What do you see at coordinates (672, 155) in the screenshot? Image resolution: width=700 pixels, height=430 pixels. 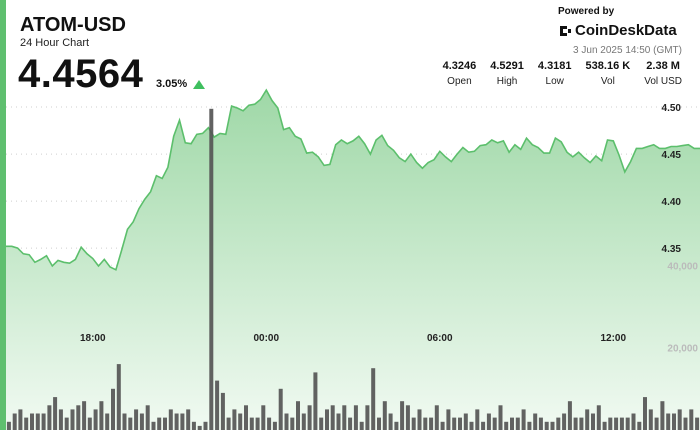 I see `price-tick-label: 4.45` at bounding box center [672, 155].